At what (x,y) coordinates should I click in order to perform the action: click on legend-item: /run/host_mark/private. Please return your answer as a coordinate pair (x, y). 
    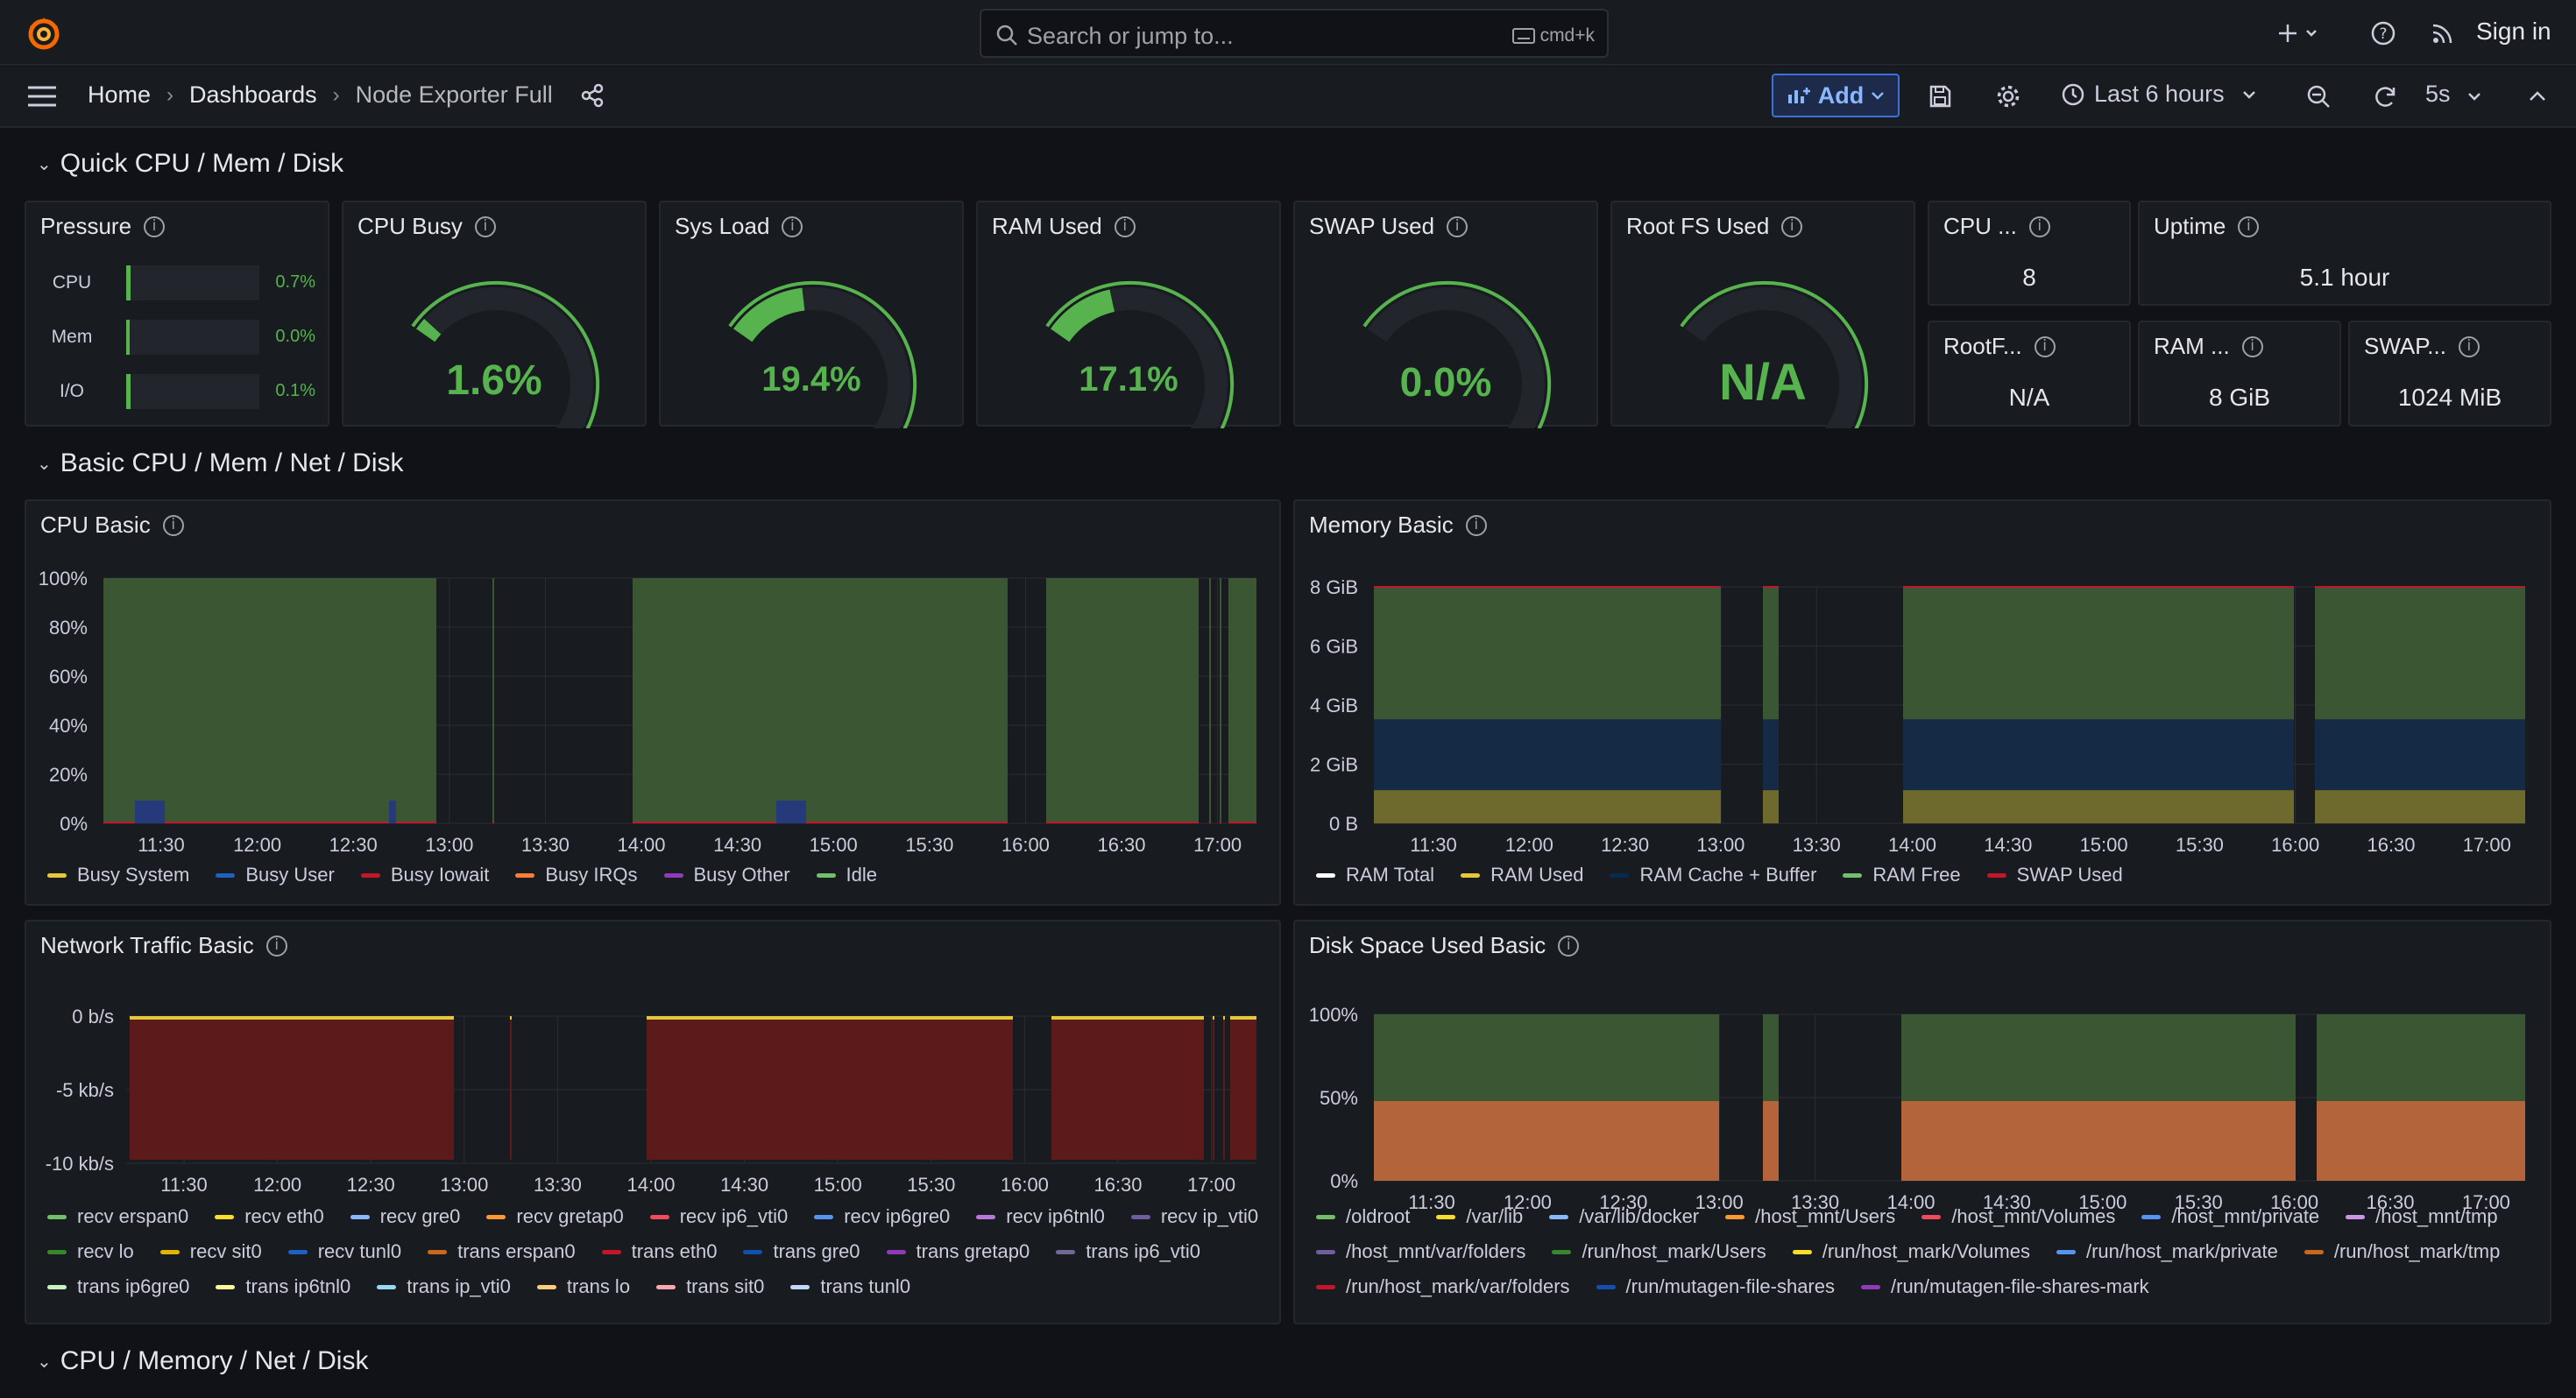
    Looking at the image, I should click on (2167, 1251).